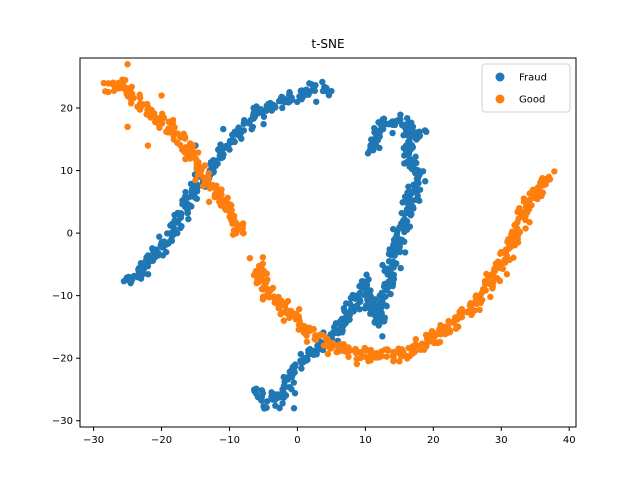  Describe the element at coordinates (500, 77) in the screenshot. I see `legend-marker-fraud` at that location.